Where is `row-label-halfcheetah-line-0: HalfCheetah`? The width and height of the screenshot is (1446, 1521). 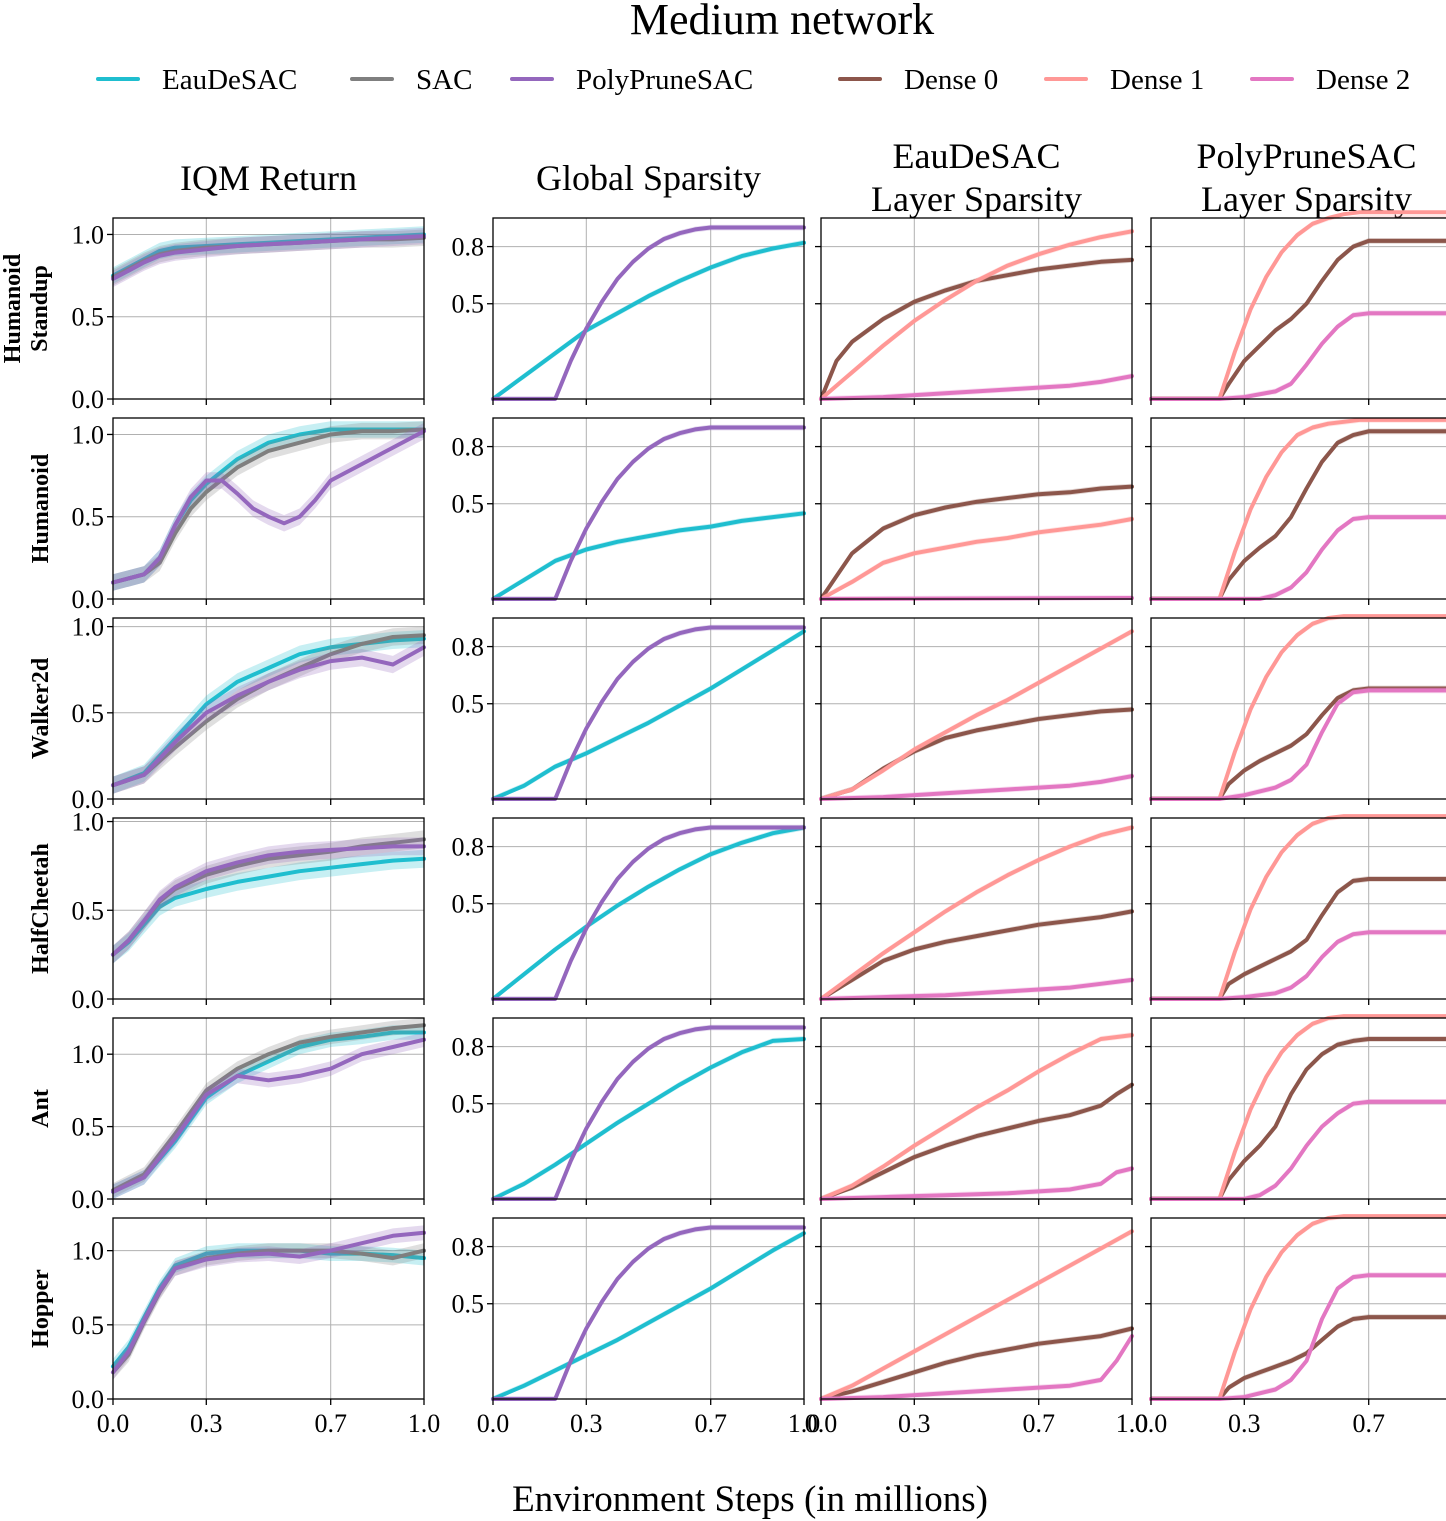
row-label-halfcheetah-line-0: HalfCheetah is located at coordinates (41, 908).